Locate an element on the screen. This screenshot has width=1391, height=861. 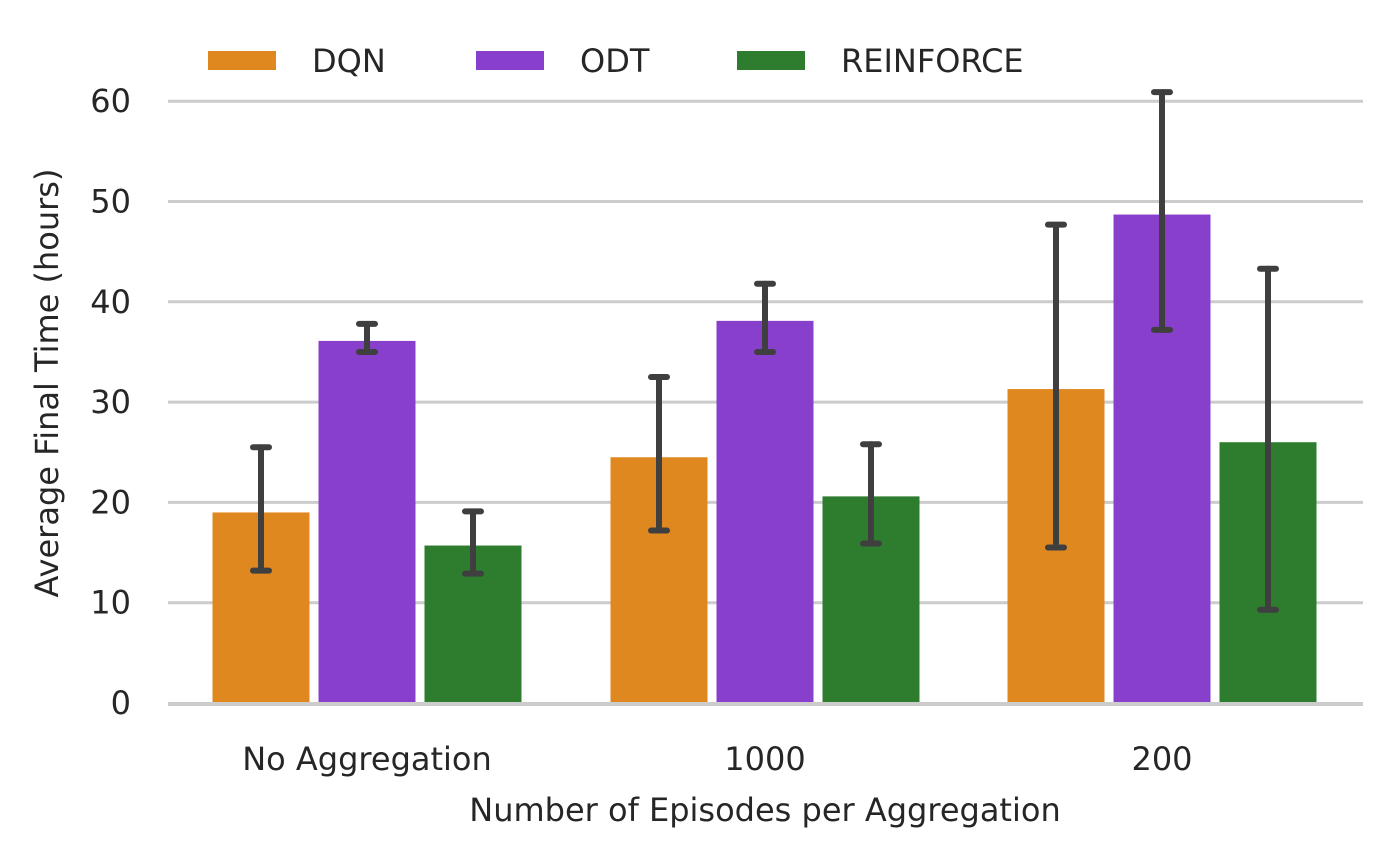
y-tick-labels: 0 10 20 30 40 50 60 is located at coordinates (110, 402).